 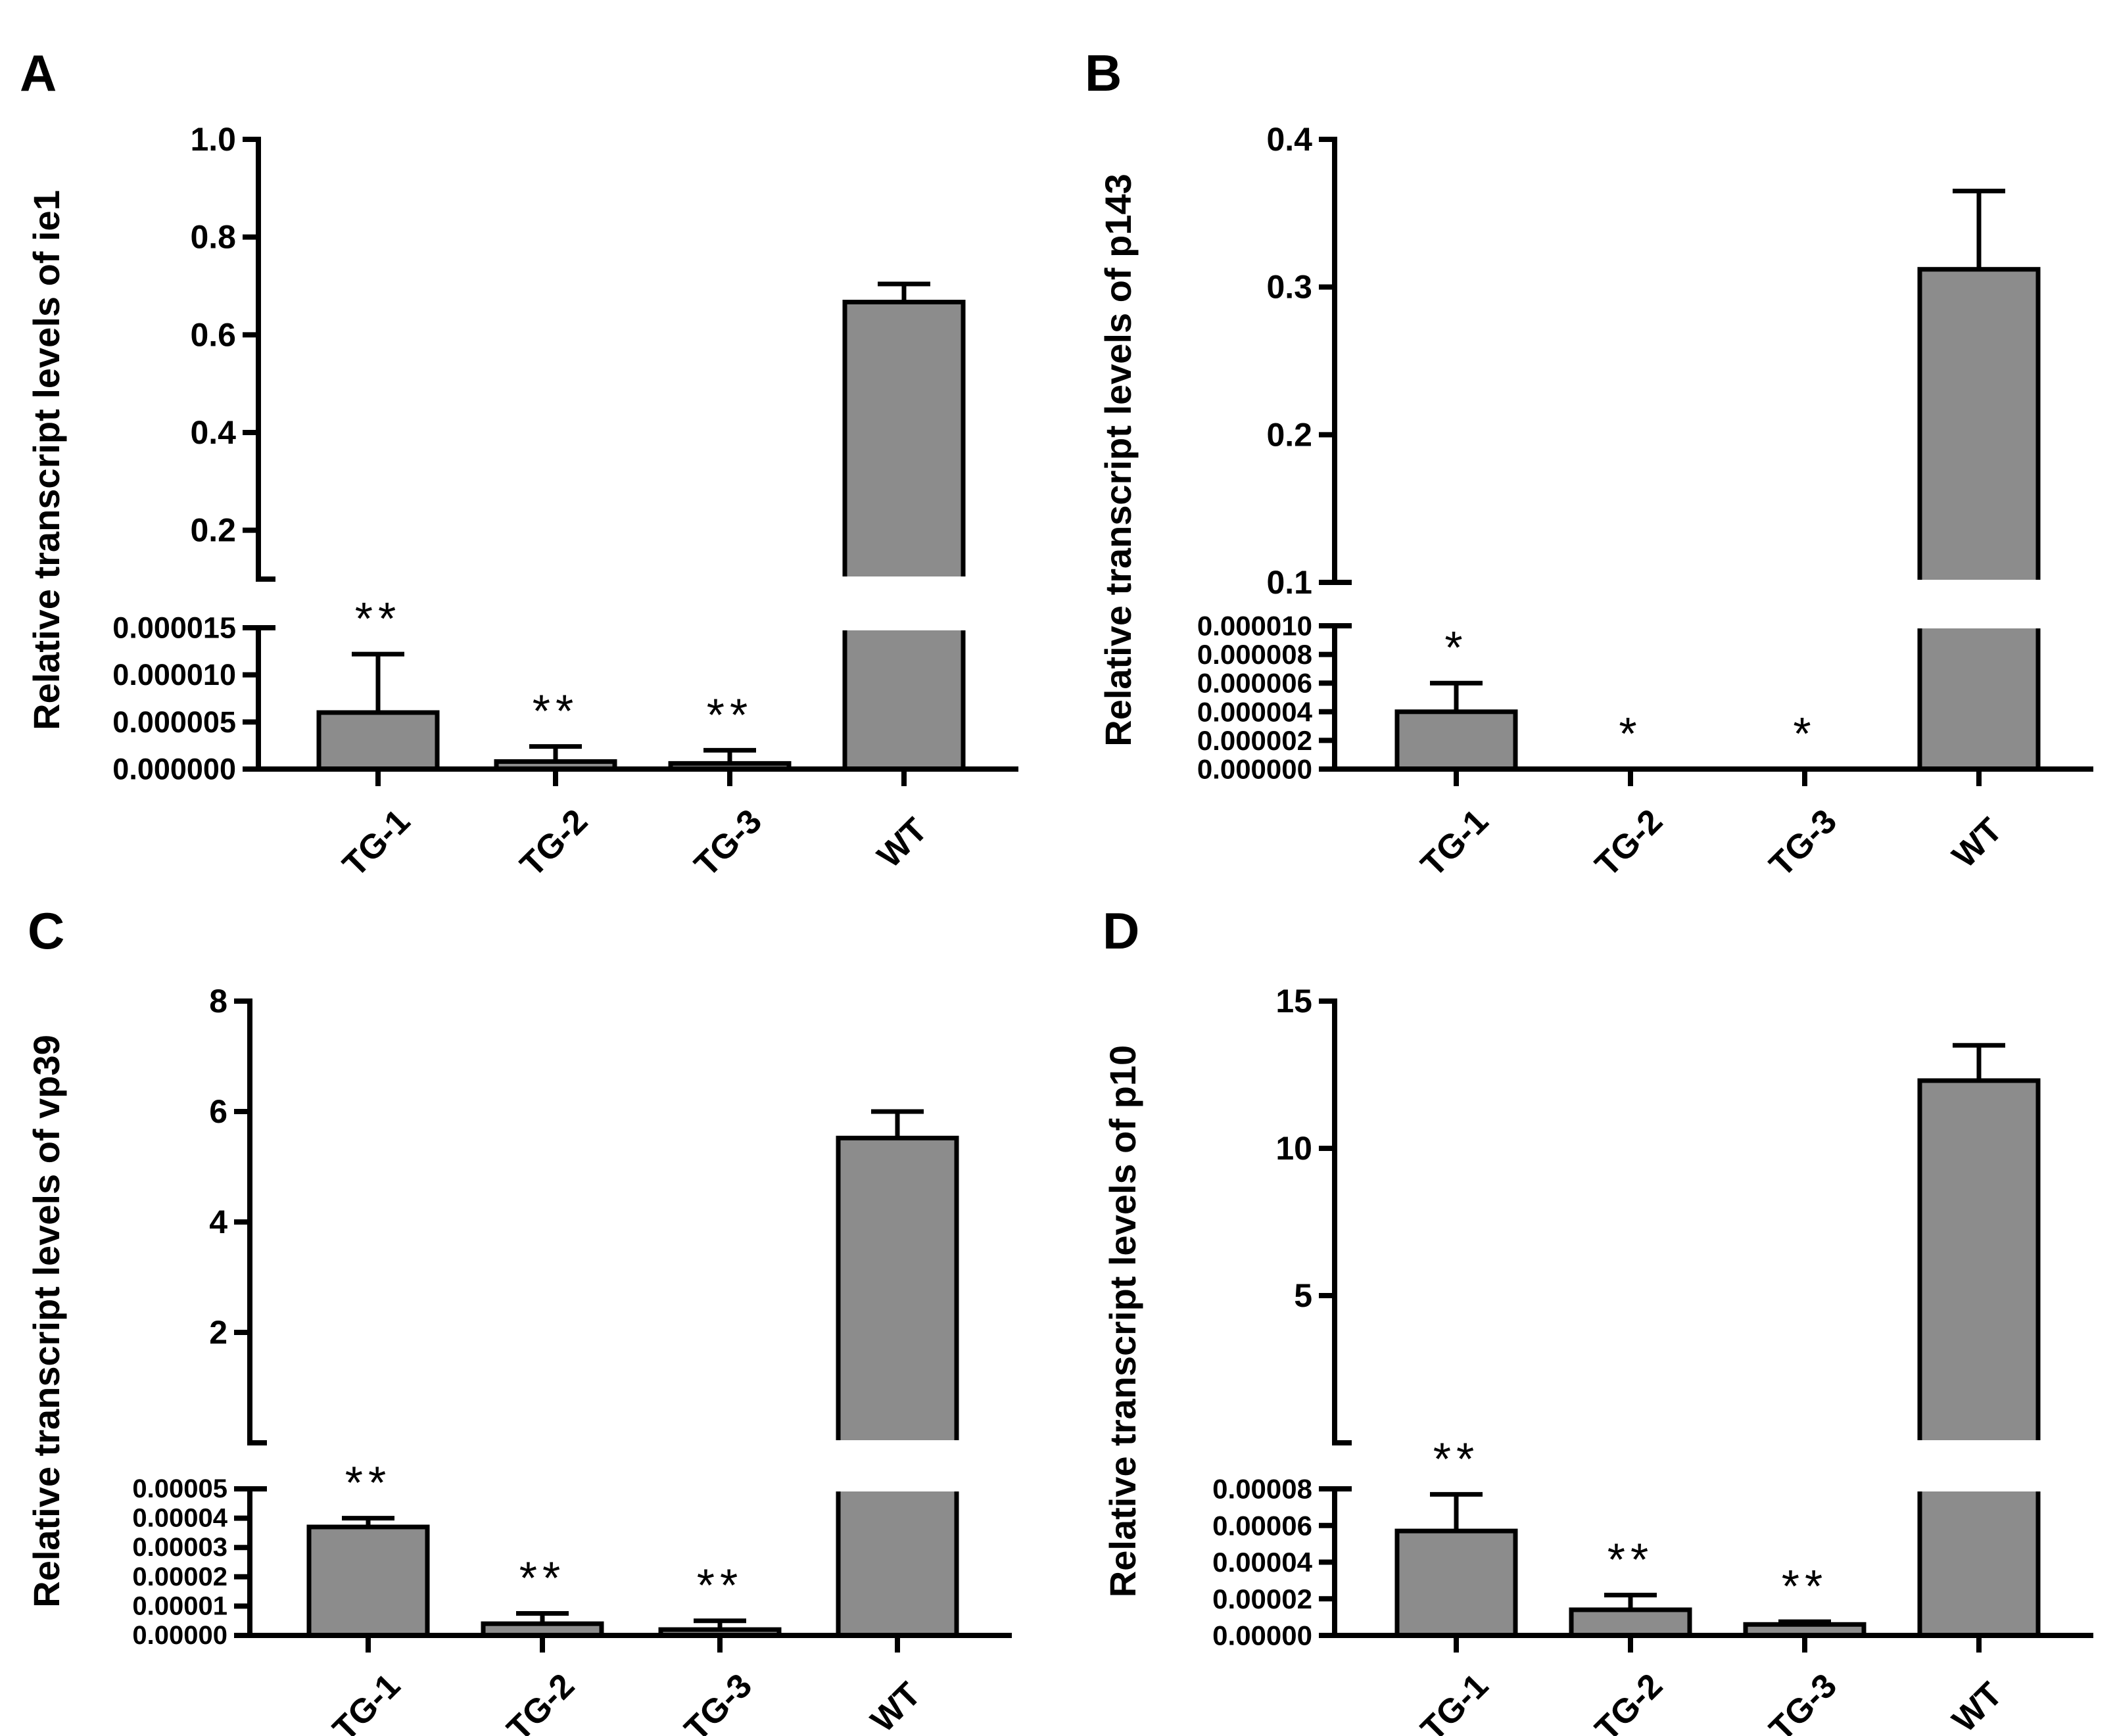 I want to click on panel-label: D, so click(x=1121, y=931).